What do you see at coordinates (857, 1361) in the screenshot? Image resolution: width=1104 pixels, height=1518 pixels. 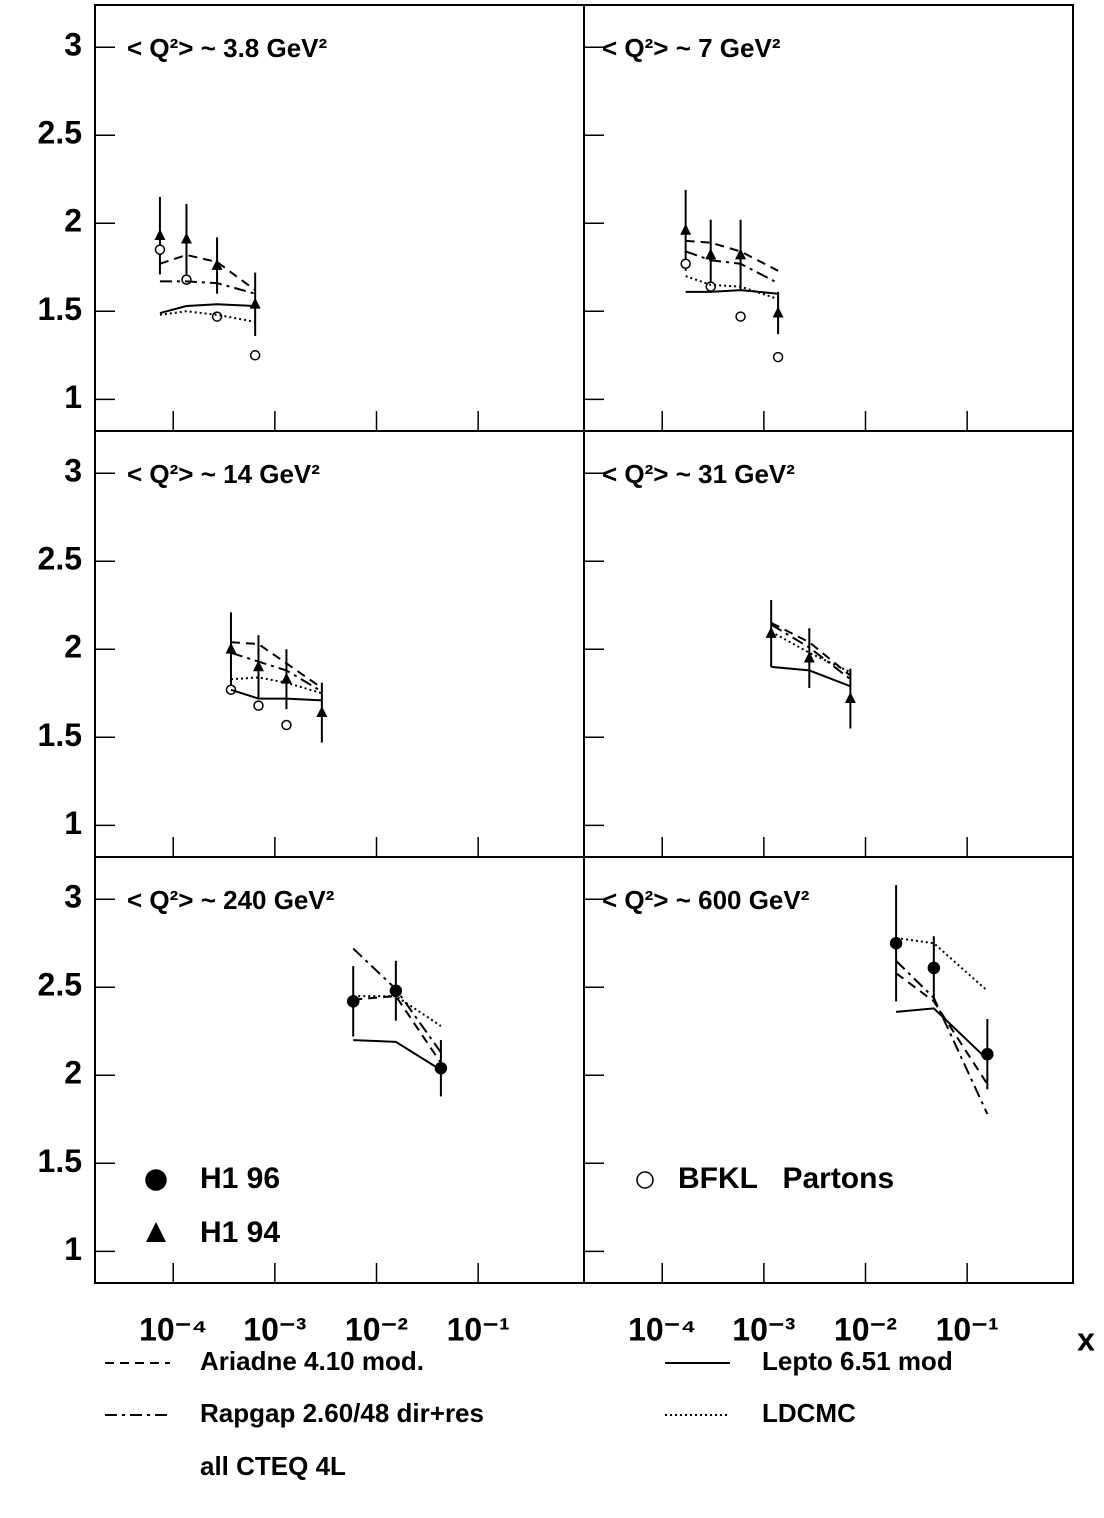 I see `legend-label: Lepto 6.51 mod` at bounding box center [857, 1361].